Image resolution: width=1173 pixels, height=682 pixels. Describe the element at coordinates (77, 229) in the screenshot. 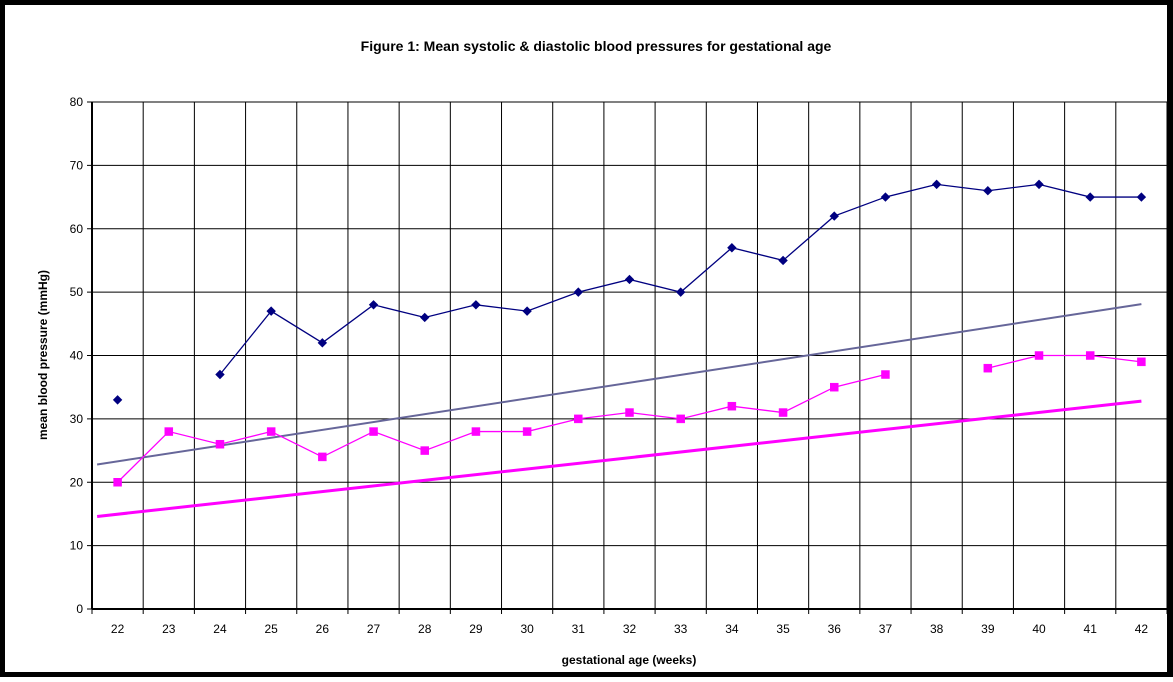

I see `y-tick-label: 60` at that location.